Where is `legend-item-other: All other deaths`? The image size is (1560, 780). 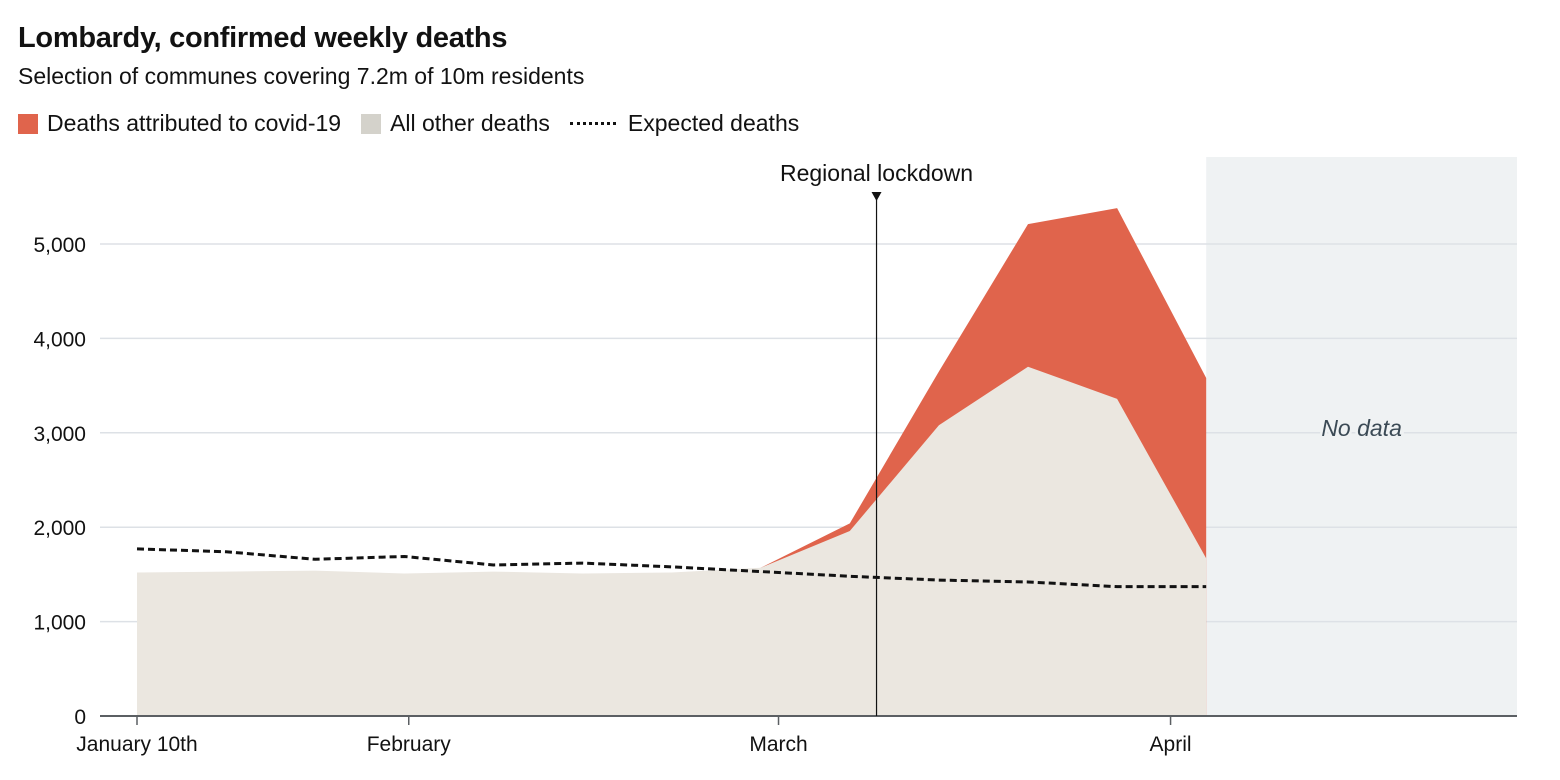 legend-item-other: All other deaths is located at coordinates (455, 123).